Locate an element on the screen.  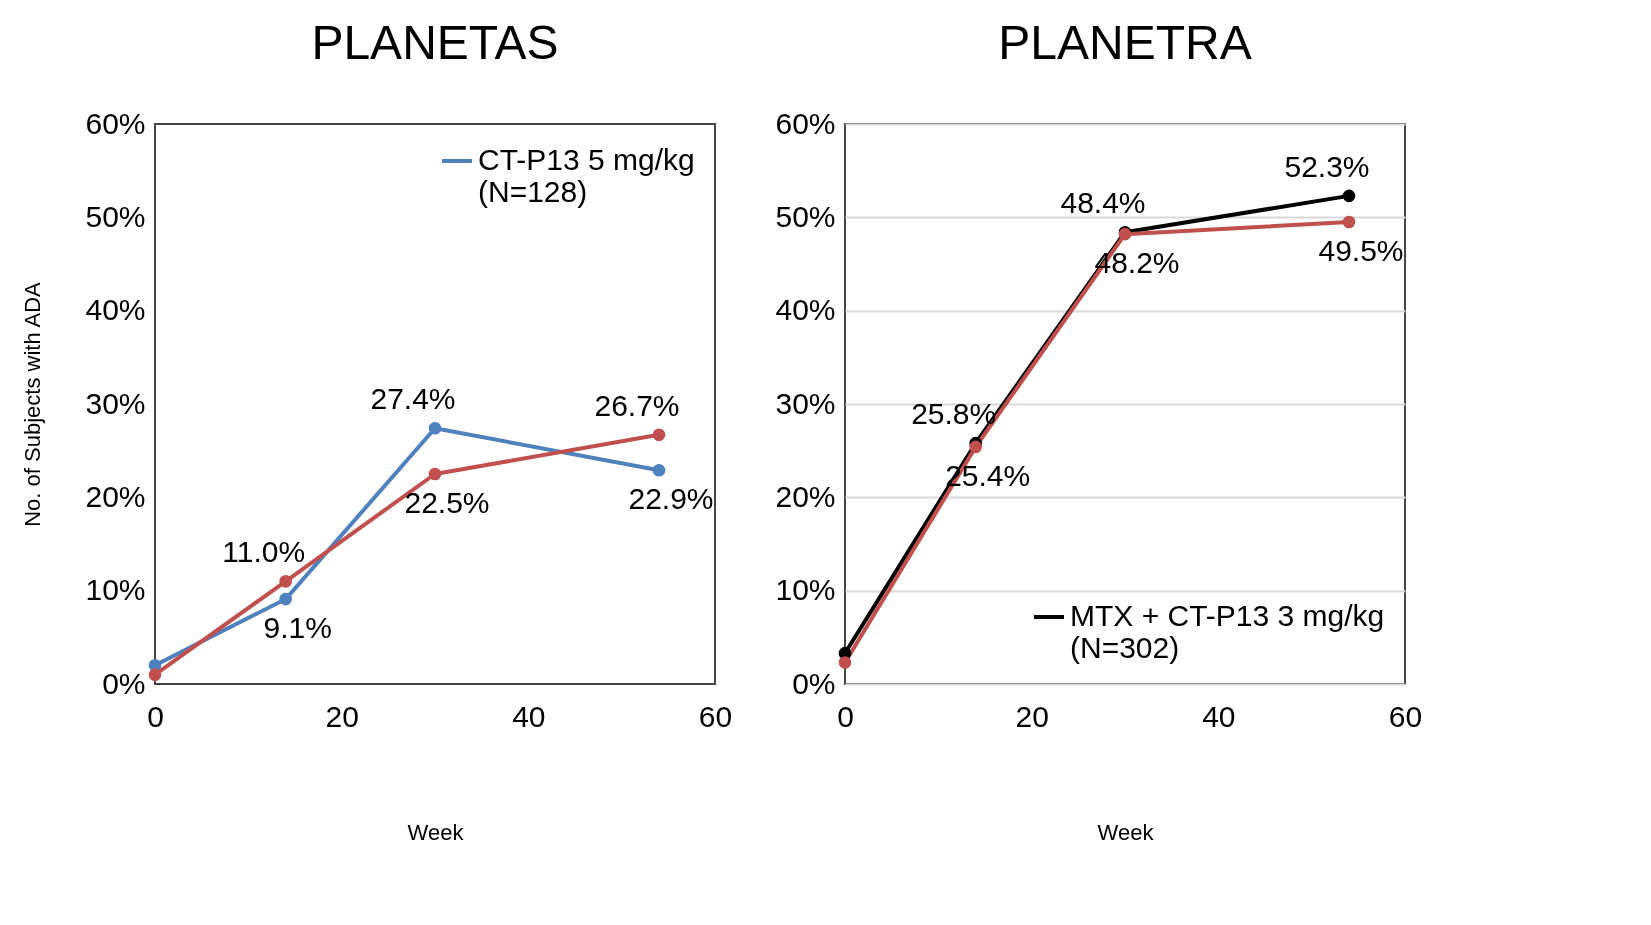
legend-label: CT-P13 5 mg/kg (N=128) is located at coordinates (586, 175).